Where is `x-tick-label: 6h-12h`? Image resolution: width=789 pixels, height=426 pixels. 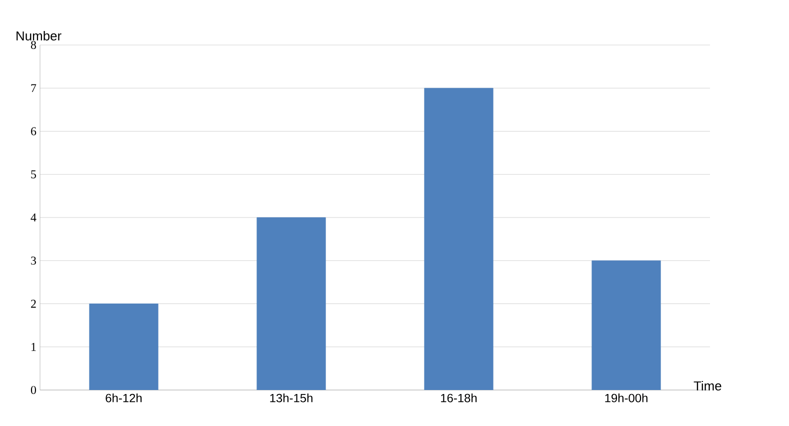
x-tick-label: 6h-12h is located at coordinates (124, 398).